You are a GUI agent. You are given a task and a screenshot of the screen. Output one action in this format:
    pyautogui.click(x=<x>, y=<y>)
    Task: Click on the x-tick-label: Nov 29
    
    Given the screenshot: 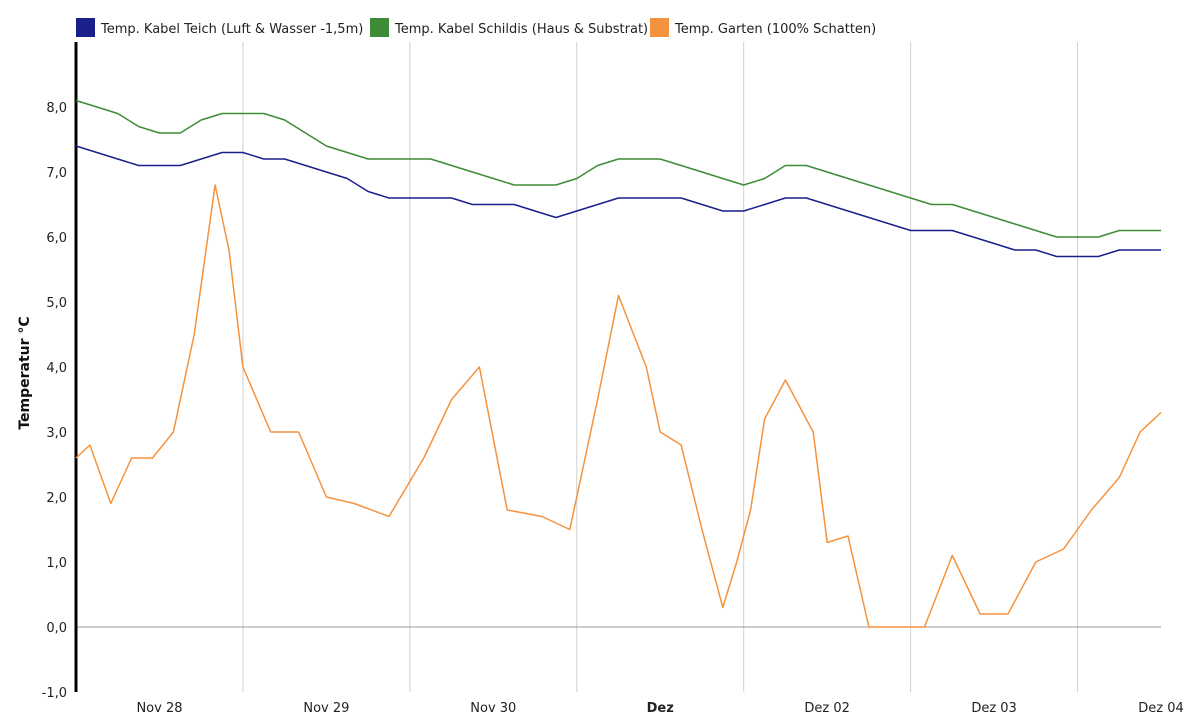 What is the action you would take?
    pyautogui.click(x=326, y=708)
    